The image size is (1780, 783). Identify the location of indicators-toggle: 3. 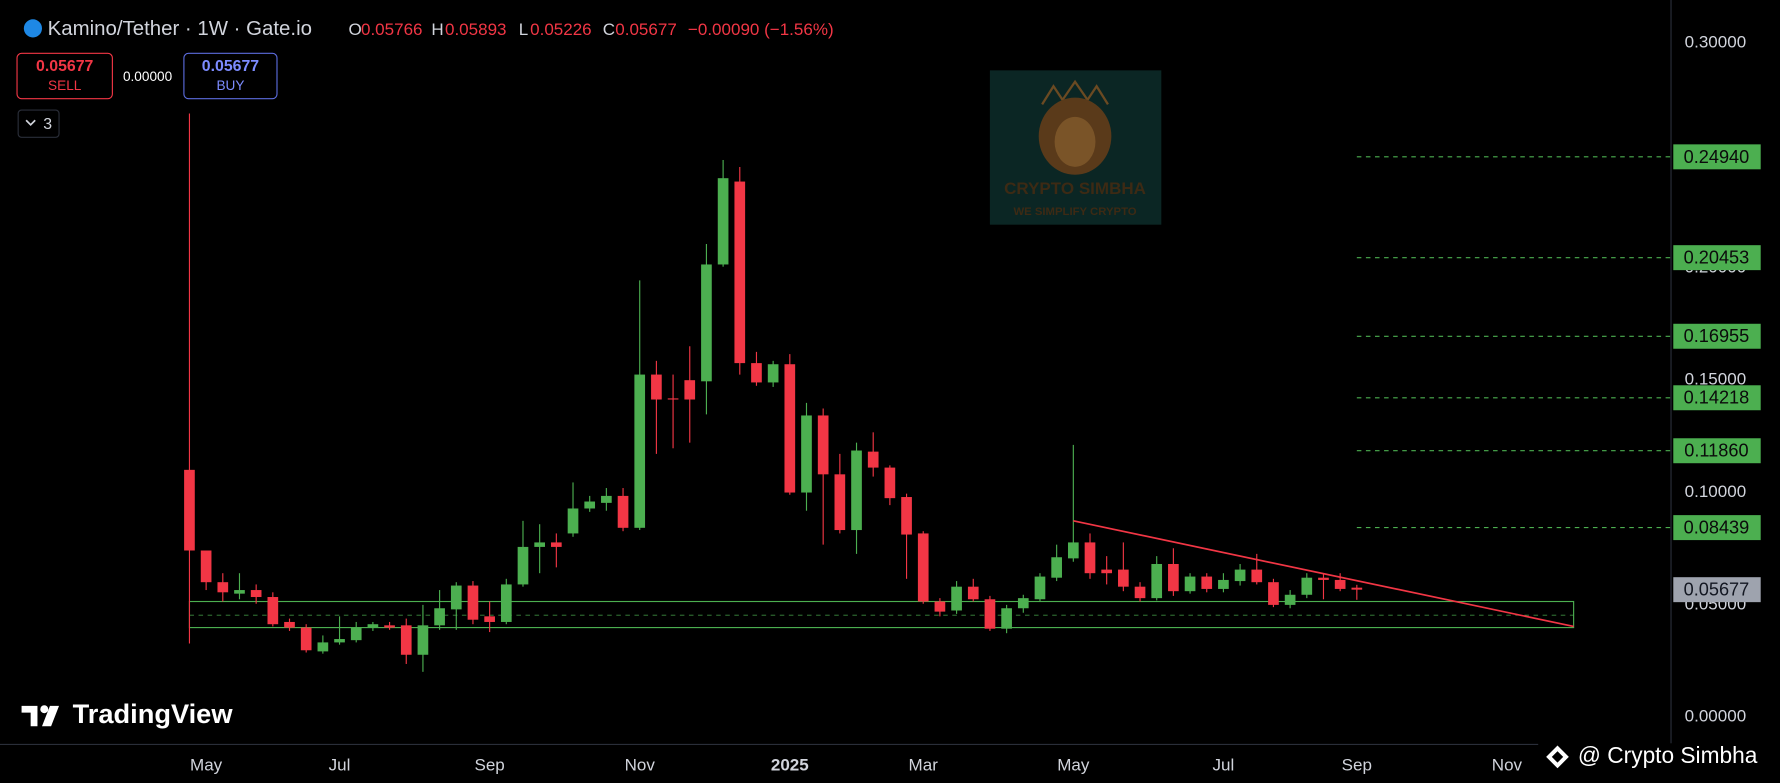
(38, 123).